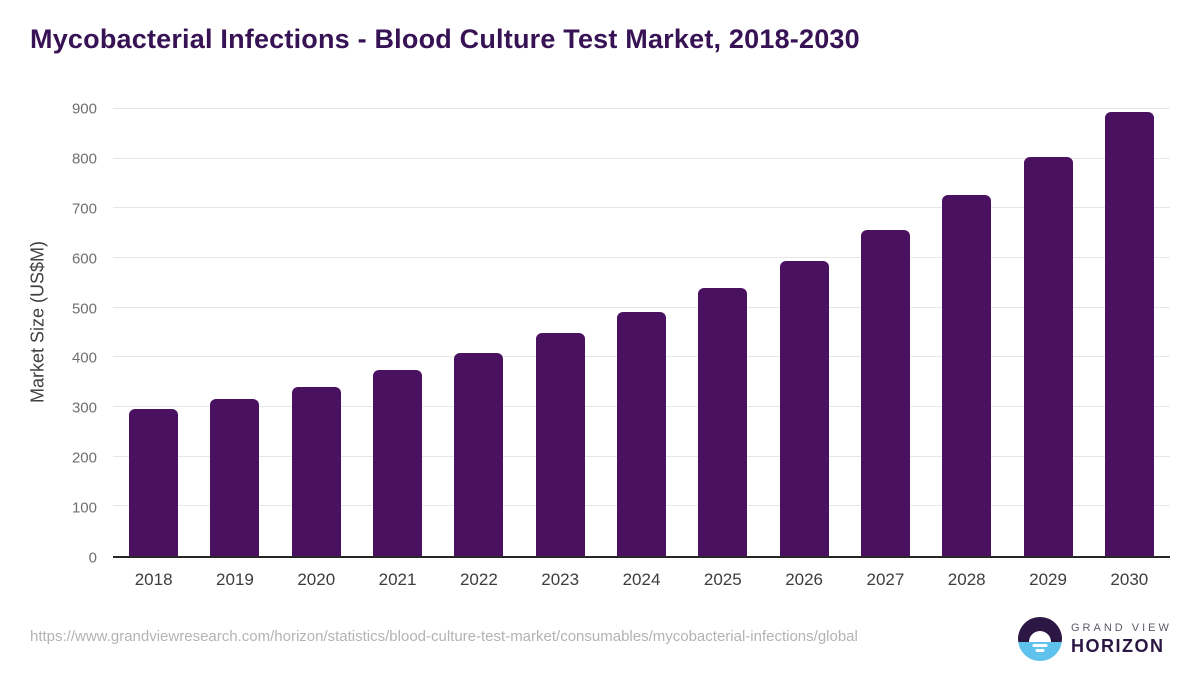 Image resolution: width=1200 pixels, height=675 pixels. What do you see at coordinates (84, 458) in the screenshot?
I see `y-tick-label-200: 200` at bounding box center [84, 458].